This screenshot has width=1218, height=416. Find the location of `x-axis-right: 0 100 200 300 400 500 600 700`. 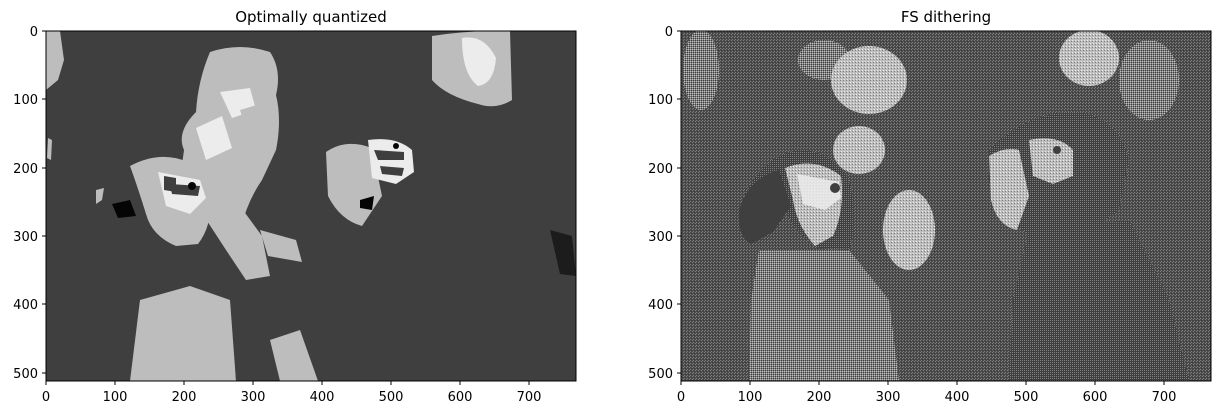

x-axis-right: 0 100 200 300 400 500 600 700 is located at coordinates (927, 393).